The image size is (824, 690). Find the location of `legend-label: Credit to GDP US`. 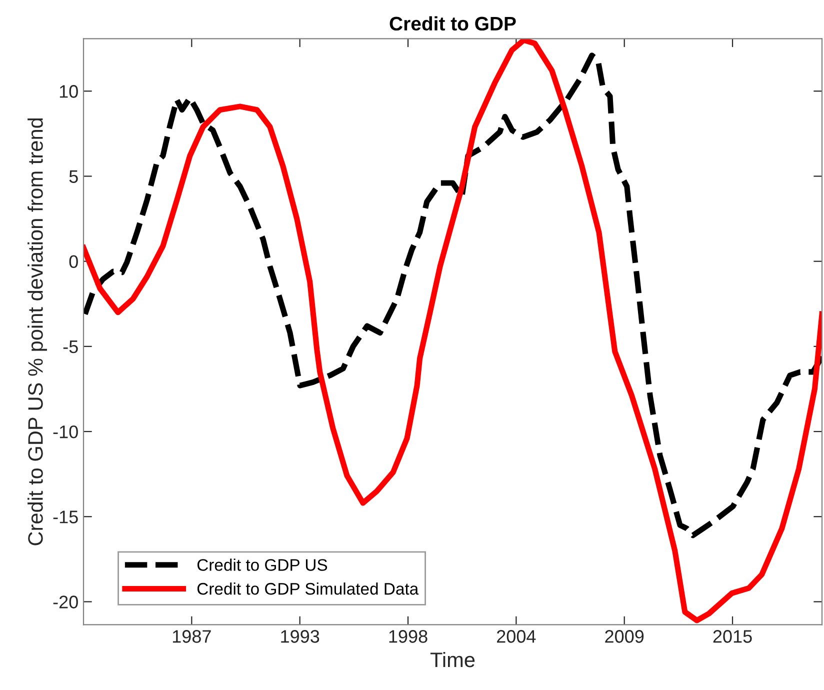

legend-label: Credit to GDP US is located at coordinates (262, 564).